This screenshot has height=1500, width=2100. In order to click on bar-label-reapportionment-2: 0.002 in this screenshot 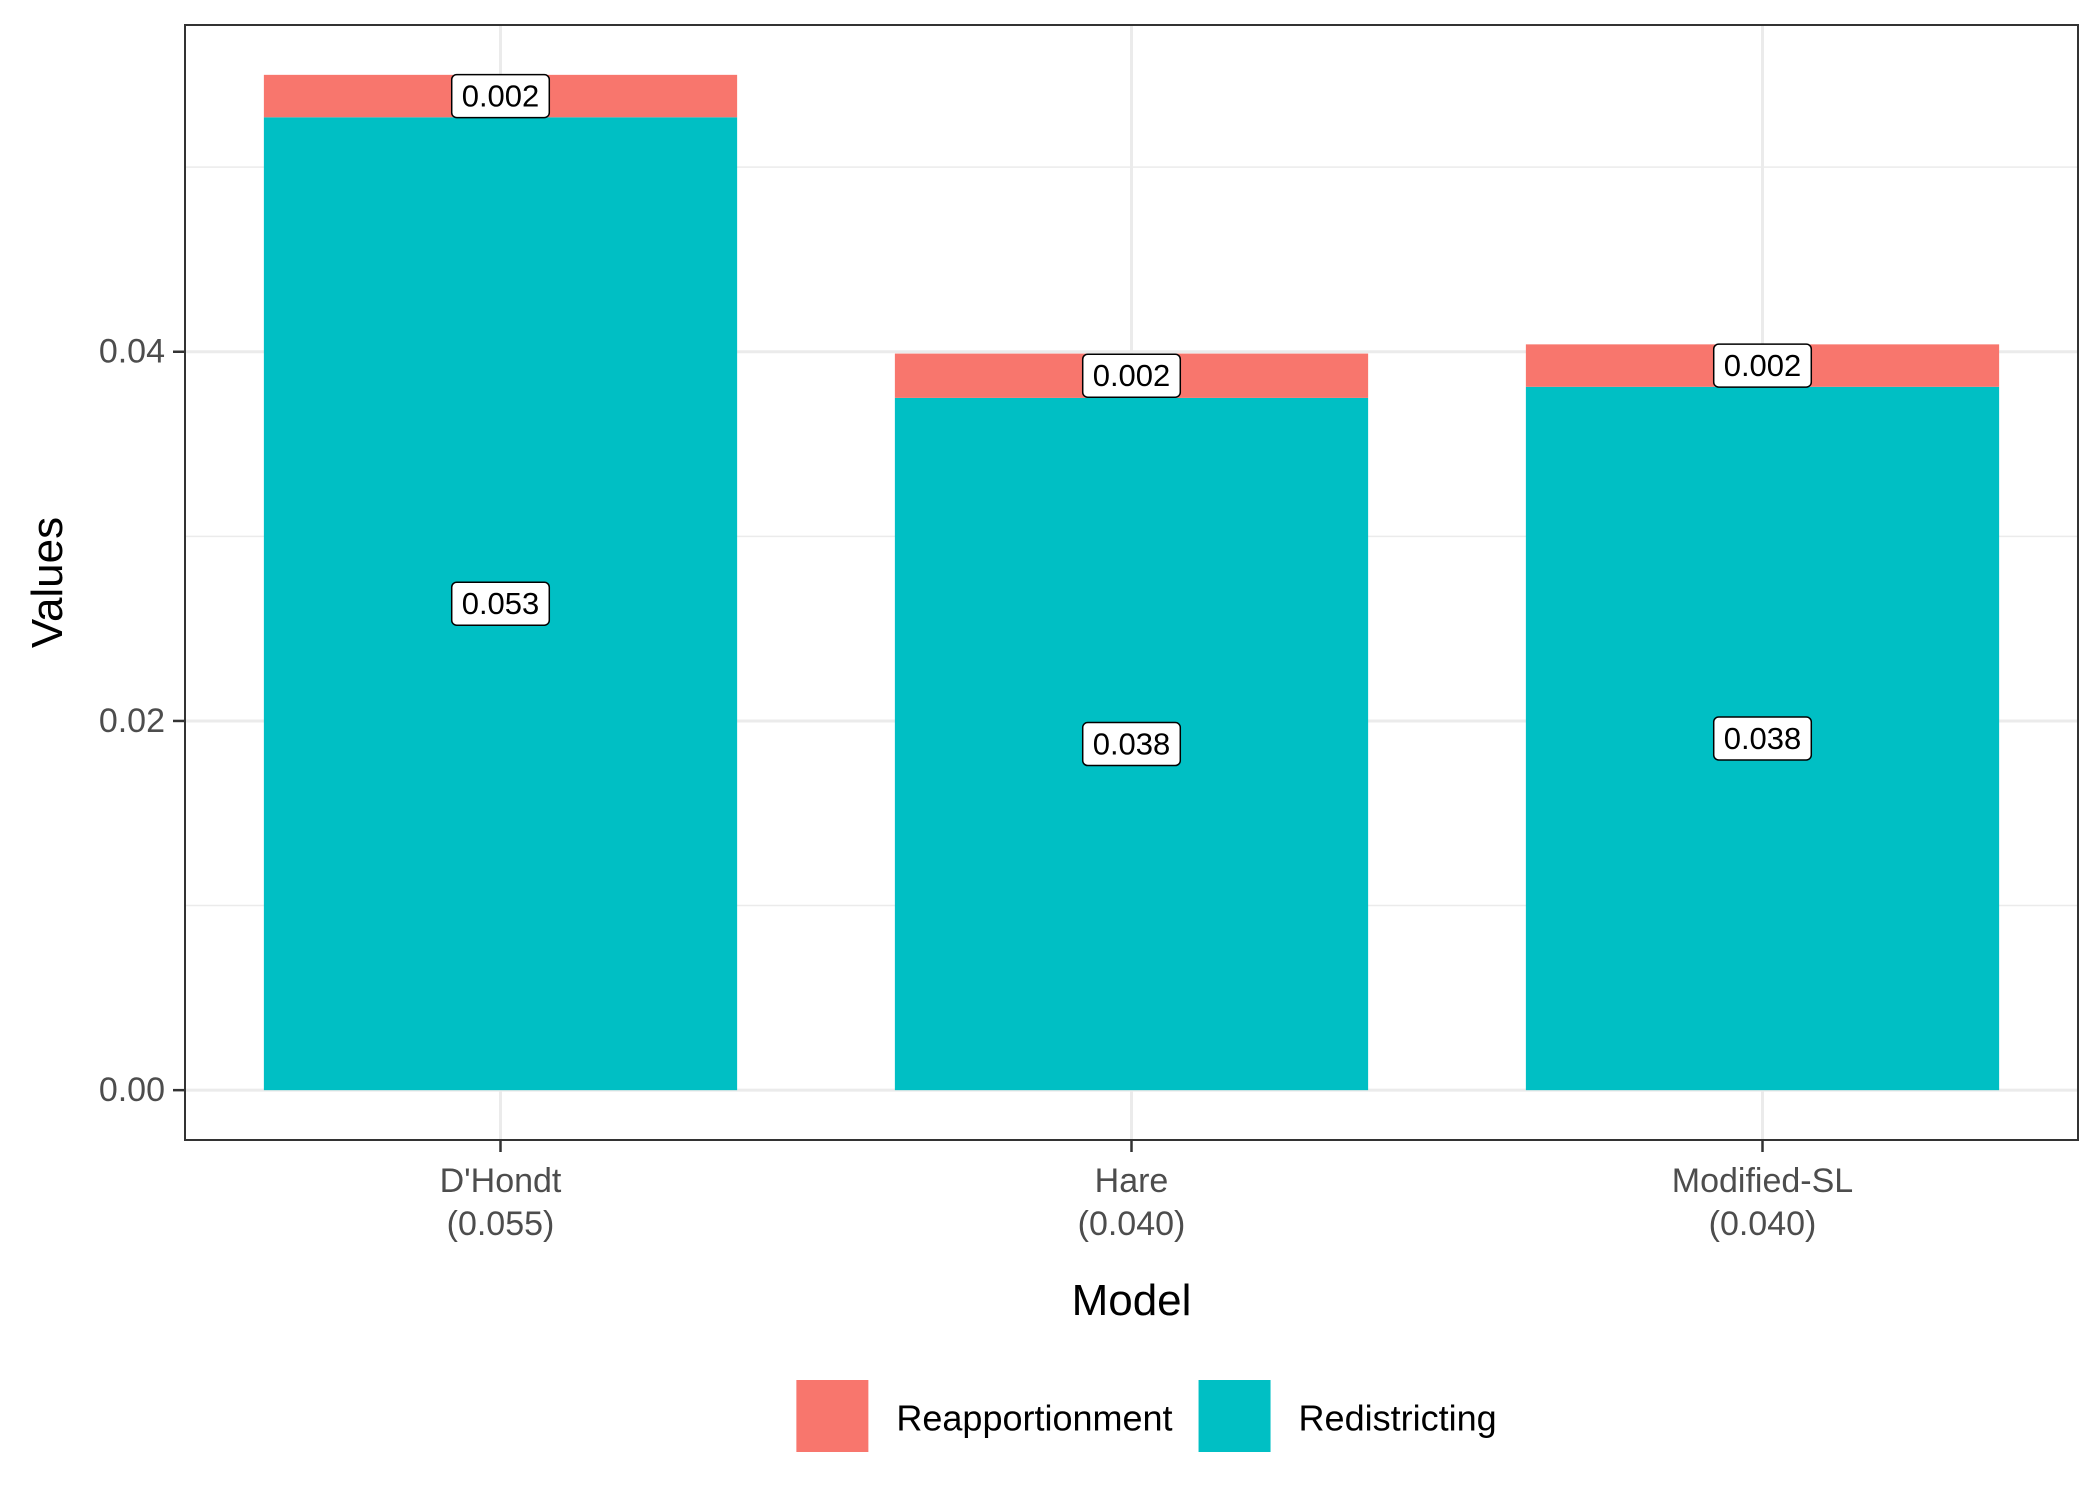, I will do `click(1762, 365)`.